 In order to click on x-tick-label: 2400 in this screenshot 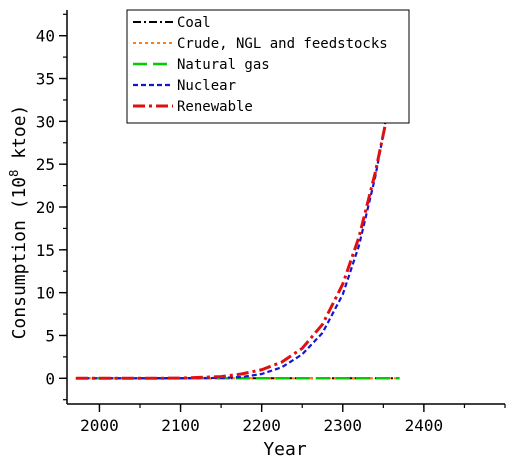, I will do `click(424, 425)`.